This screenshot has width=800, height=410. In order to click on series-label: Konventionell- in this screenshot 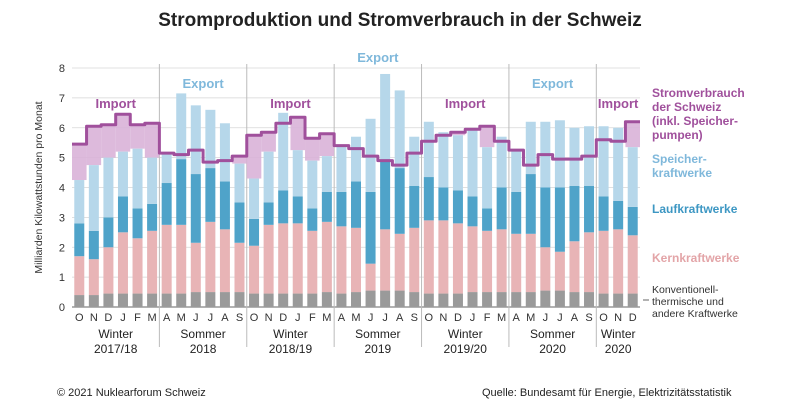, I will do `click(685, 290)`.